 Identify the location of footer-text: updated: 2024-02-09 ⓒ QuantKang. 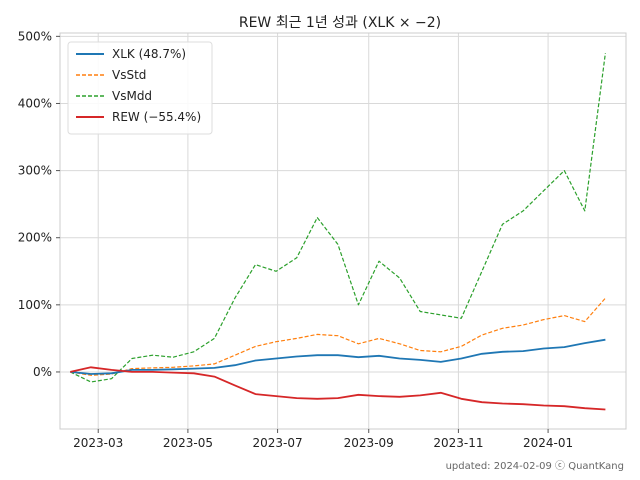
(535, 466).